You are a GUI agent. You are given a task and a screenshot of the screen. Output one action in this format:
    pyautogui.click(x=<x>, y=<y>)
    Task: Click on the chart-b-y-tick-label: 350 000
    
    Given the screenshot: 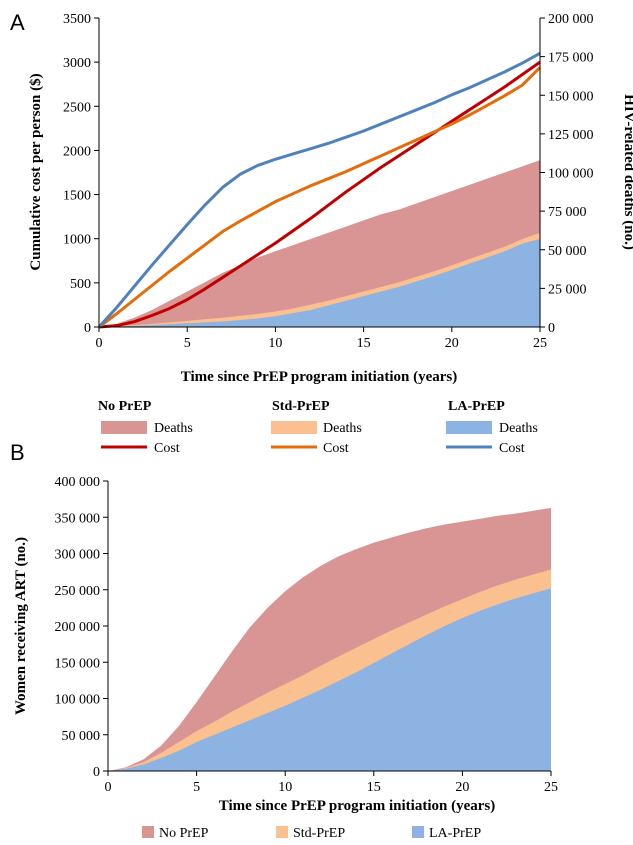 What is the action you would take?
    pyautogui.click(x=78, y=518)
    